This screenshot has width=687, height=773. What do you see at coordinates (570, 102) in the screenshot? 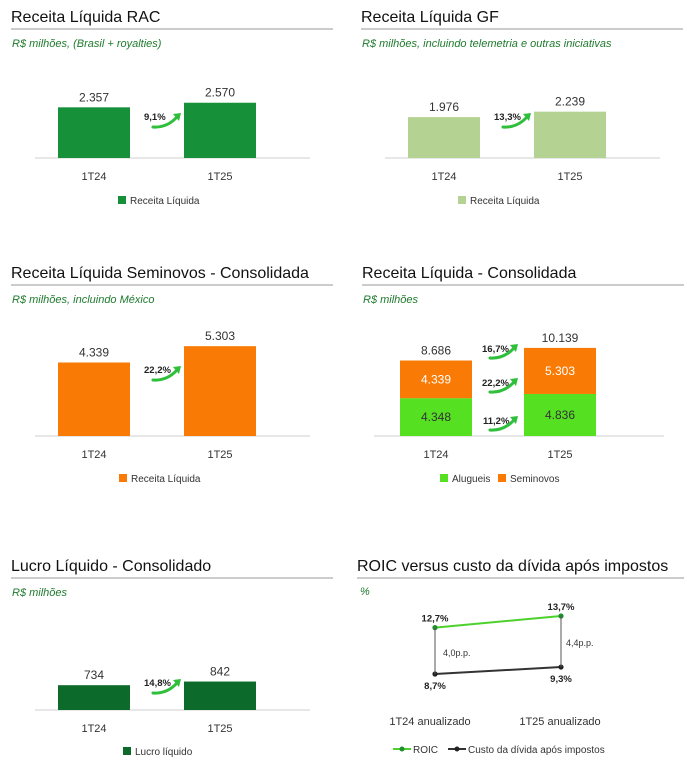
I see `chart-1-value-label-1: 2.239` at bounding box center [570, 102].